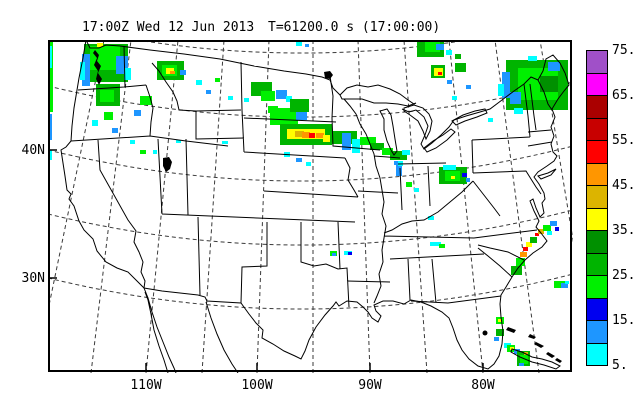  Describe the element at coordinates (535, 359) in the screenshot. I see `cuba-outline` at that location.